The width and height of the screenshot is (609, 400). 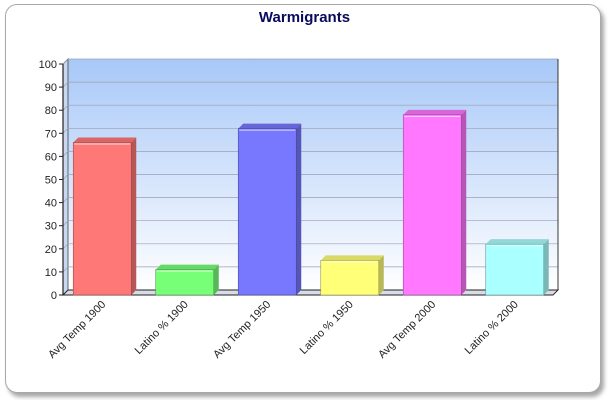 I want to click on y-tick-label: 20, so click(x=51, y=250).